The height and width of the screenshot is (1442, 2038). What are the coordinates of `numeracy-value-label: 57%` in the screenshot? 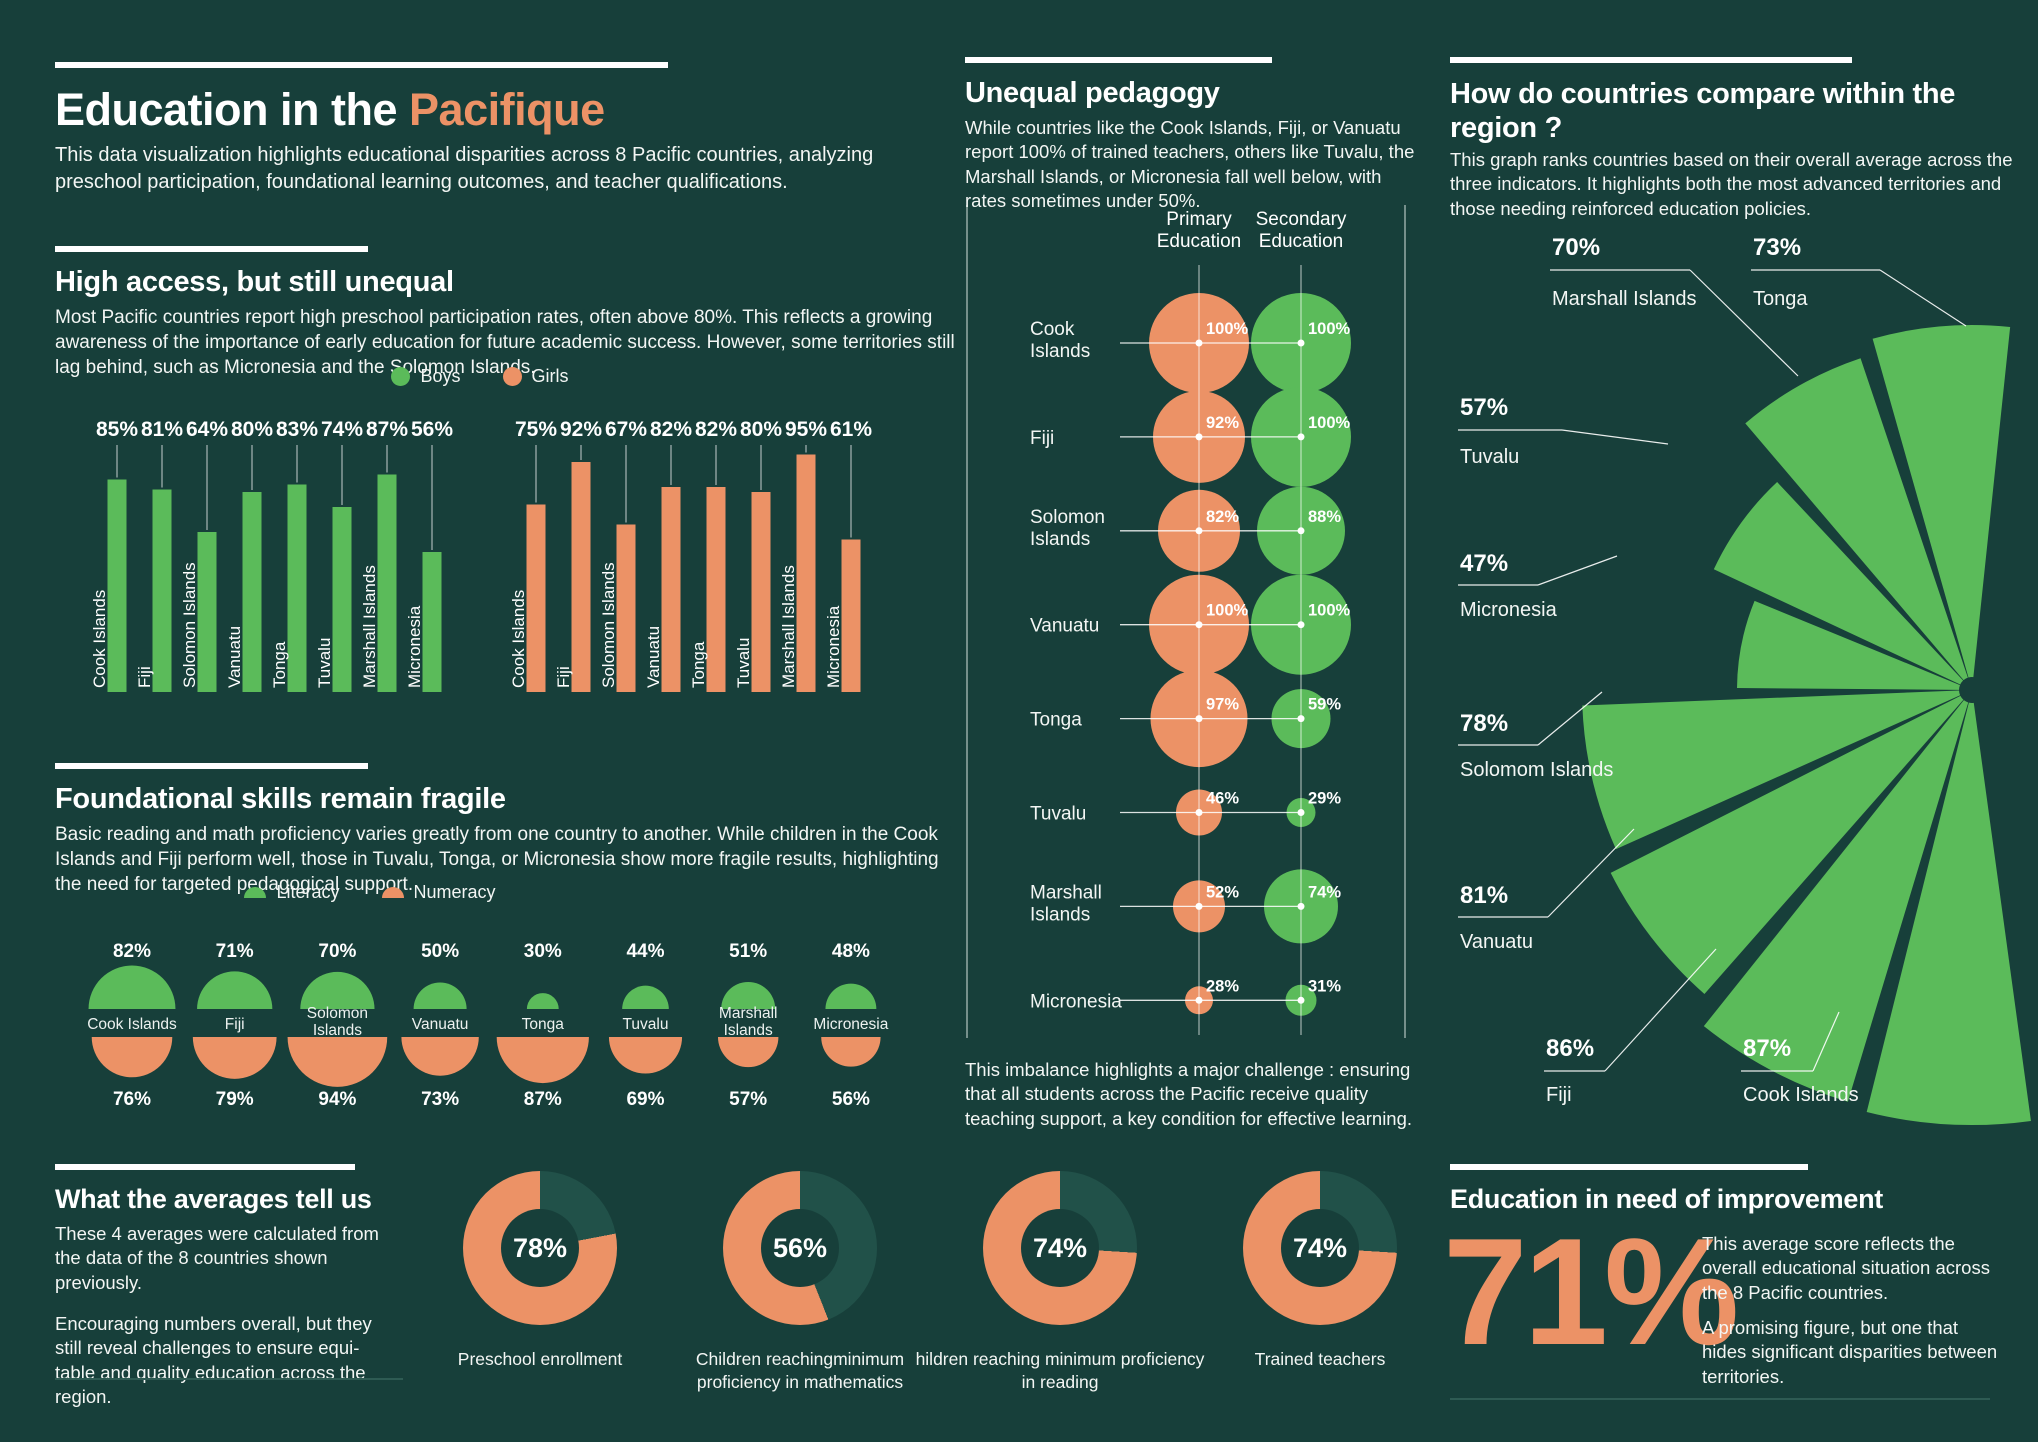 It's located at (748, 1099).